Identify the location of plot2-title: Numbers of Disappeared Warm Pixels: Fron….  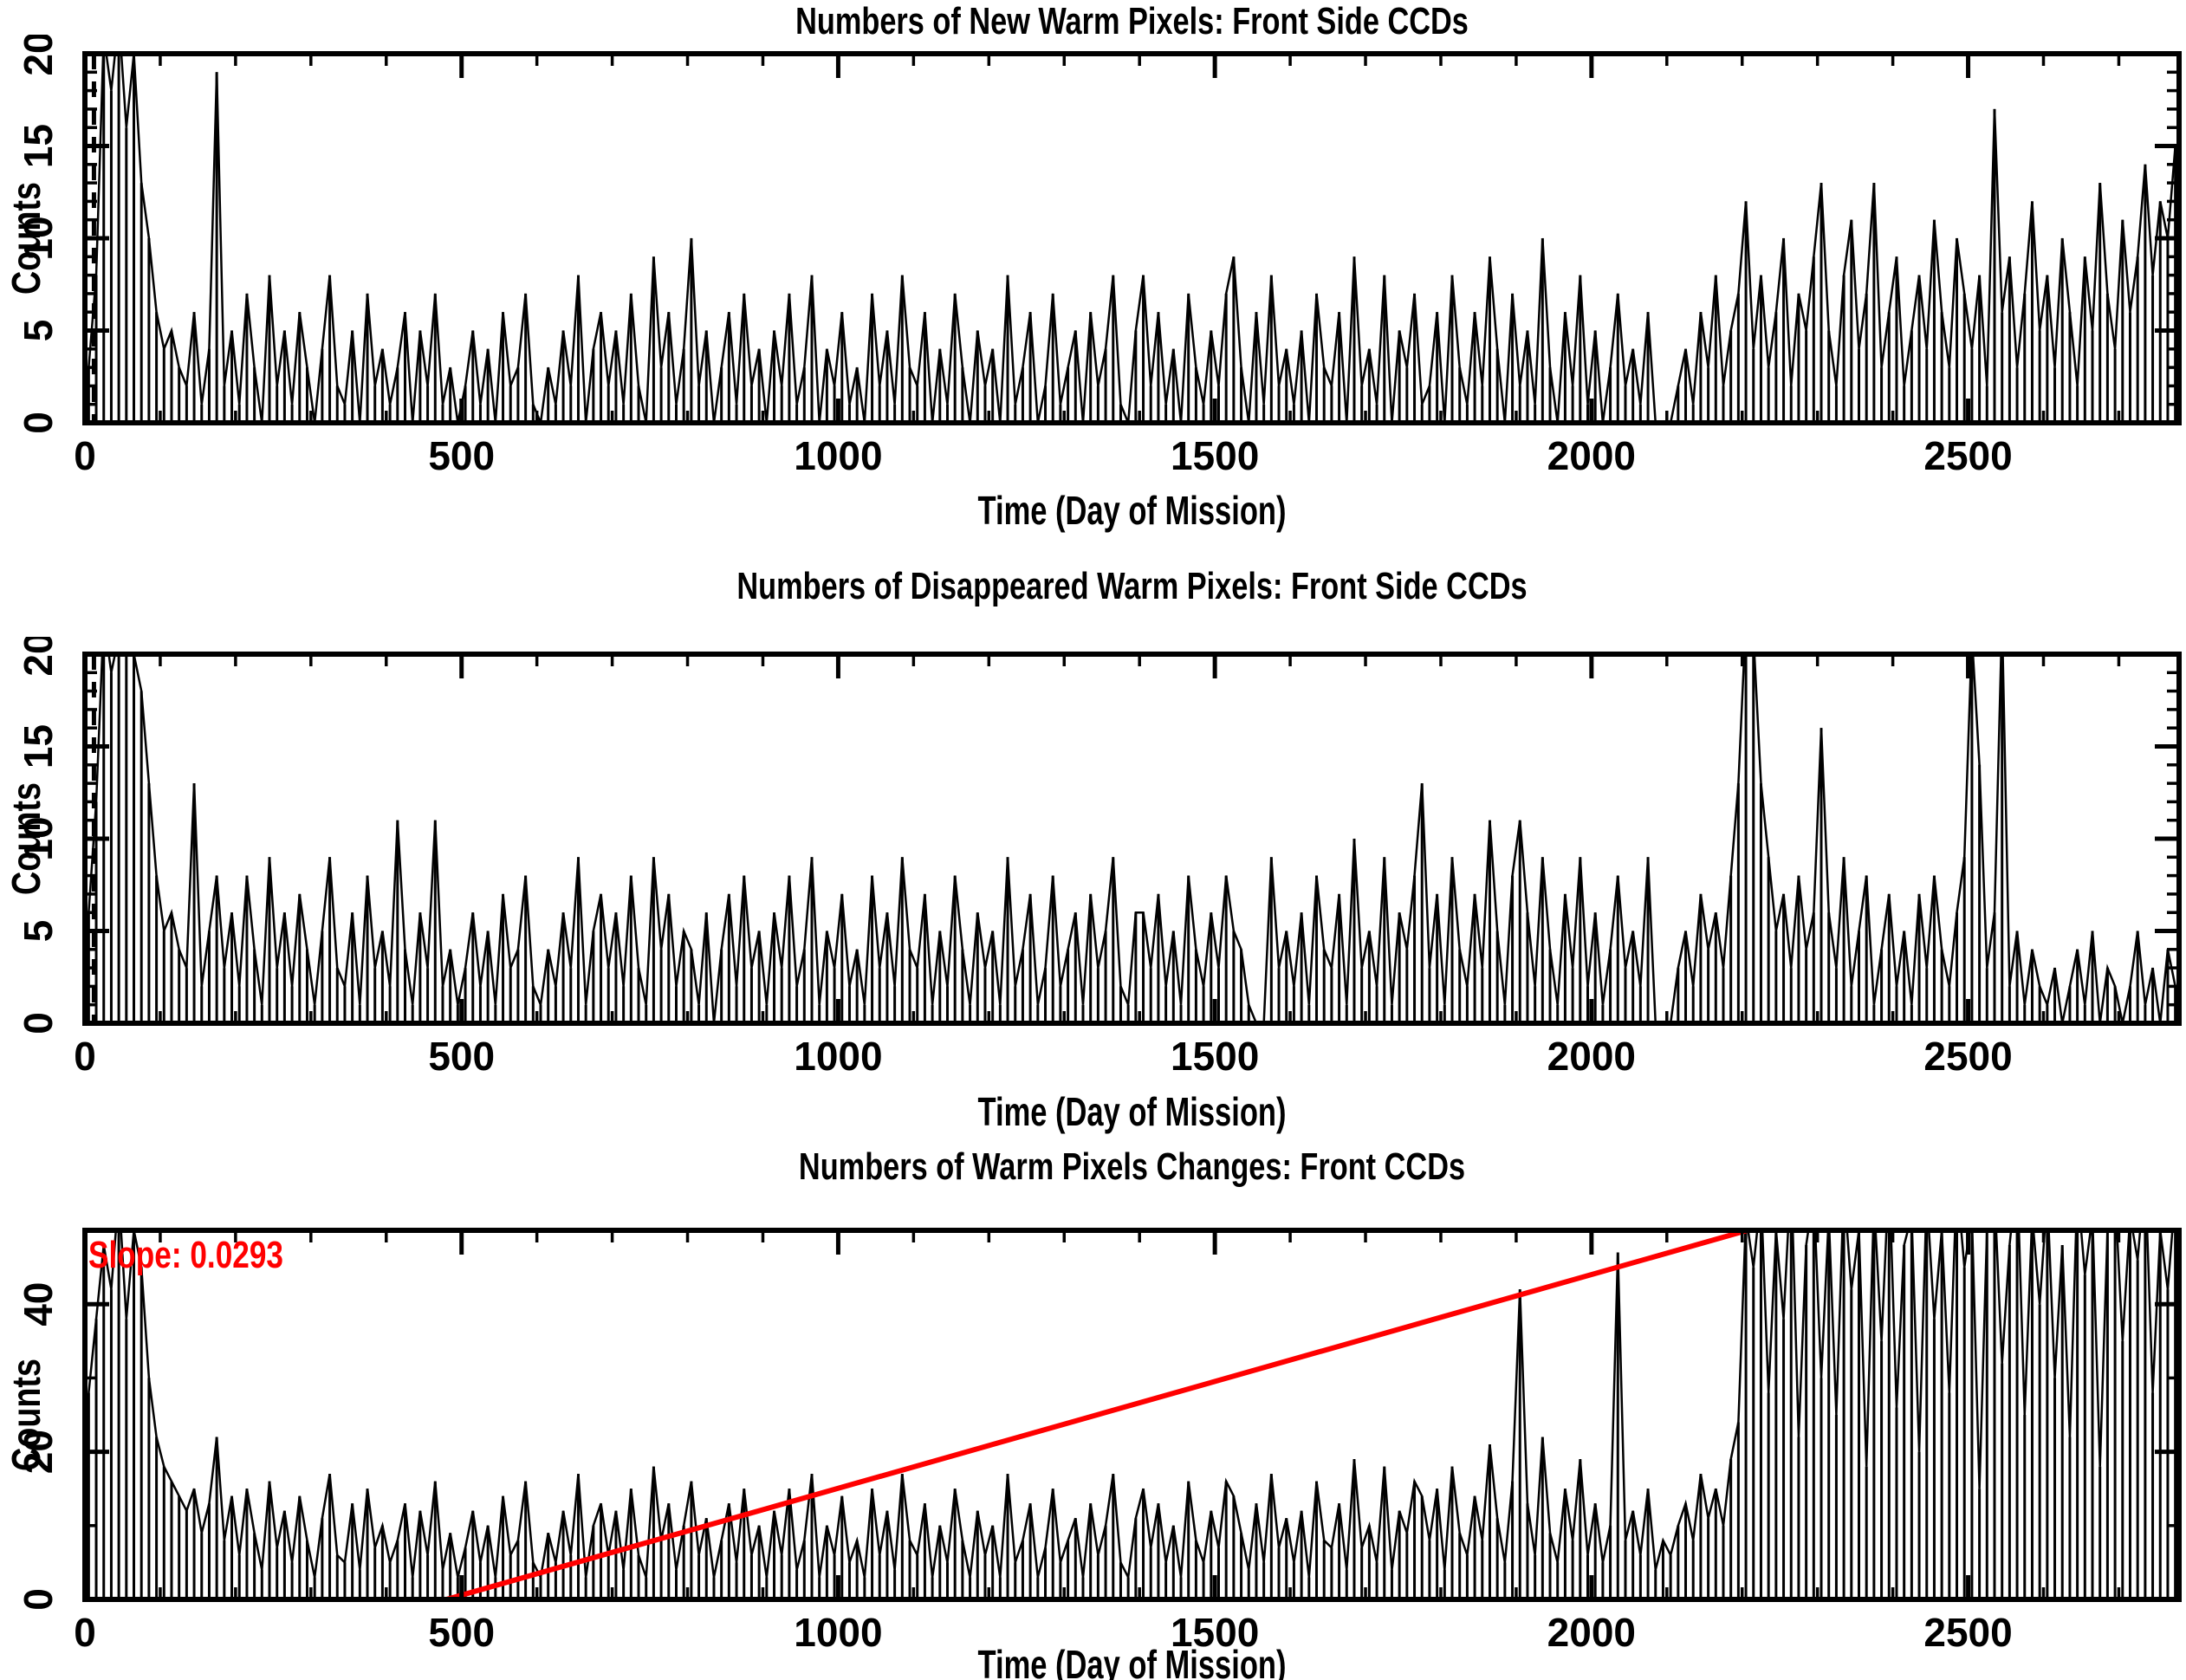
(1132, 586).